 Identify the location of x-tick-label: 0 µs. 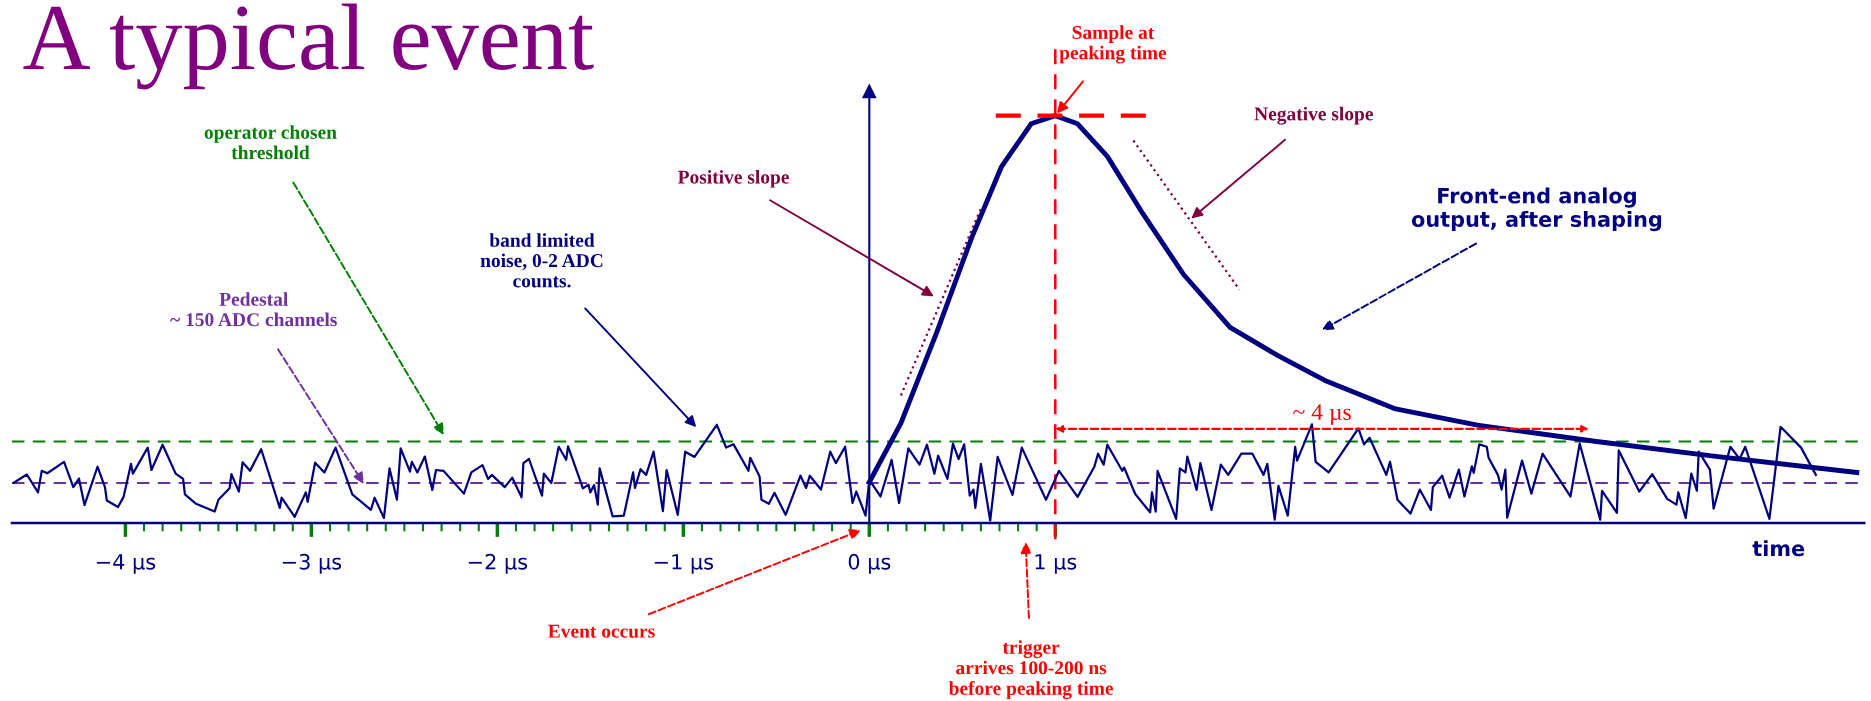
(869, 563).